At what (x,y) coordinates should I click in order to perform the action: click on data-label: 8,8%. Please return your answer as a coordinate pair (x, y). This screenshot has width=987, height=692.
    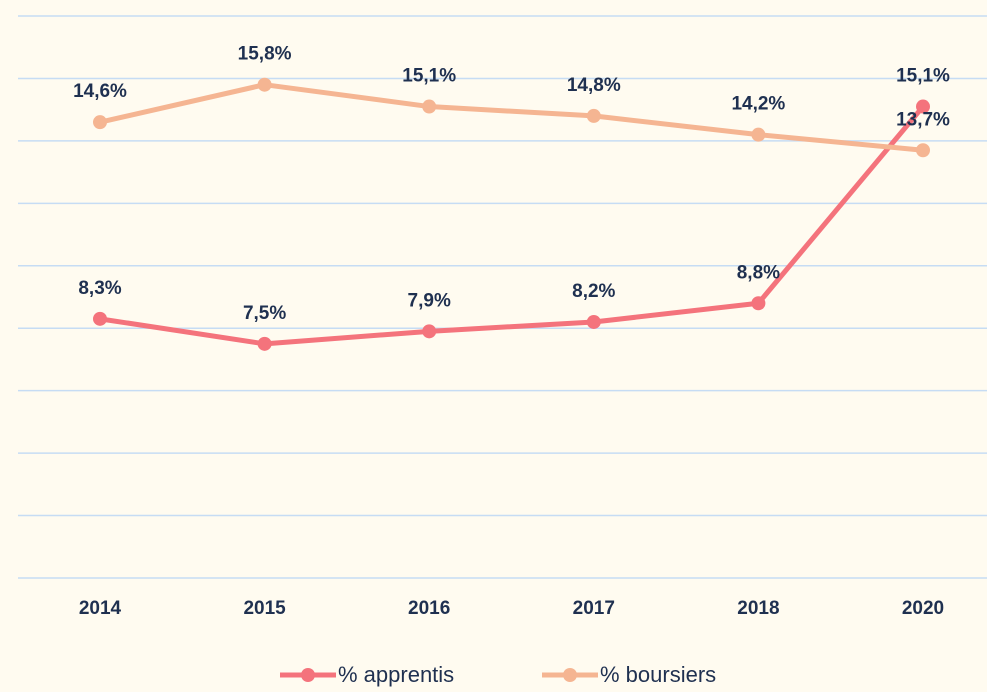
    Looking at the image, I should click on (758, 272).